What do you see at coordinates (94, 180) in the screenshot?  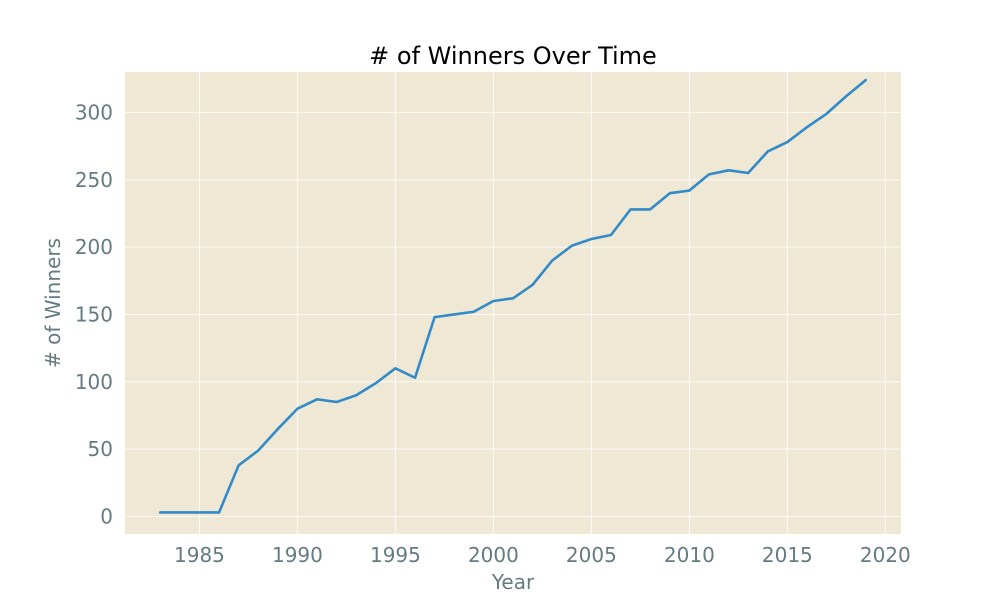 I see `y-tick-label: 250` at bounding box center [94, 180].